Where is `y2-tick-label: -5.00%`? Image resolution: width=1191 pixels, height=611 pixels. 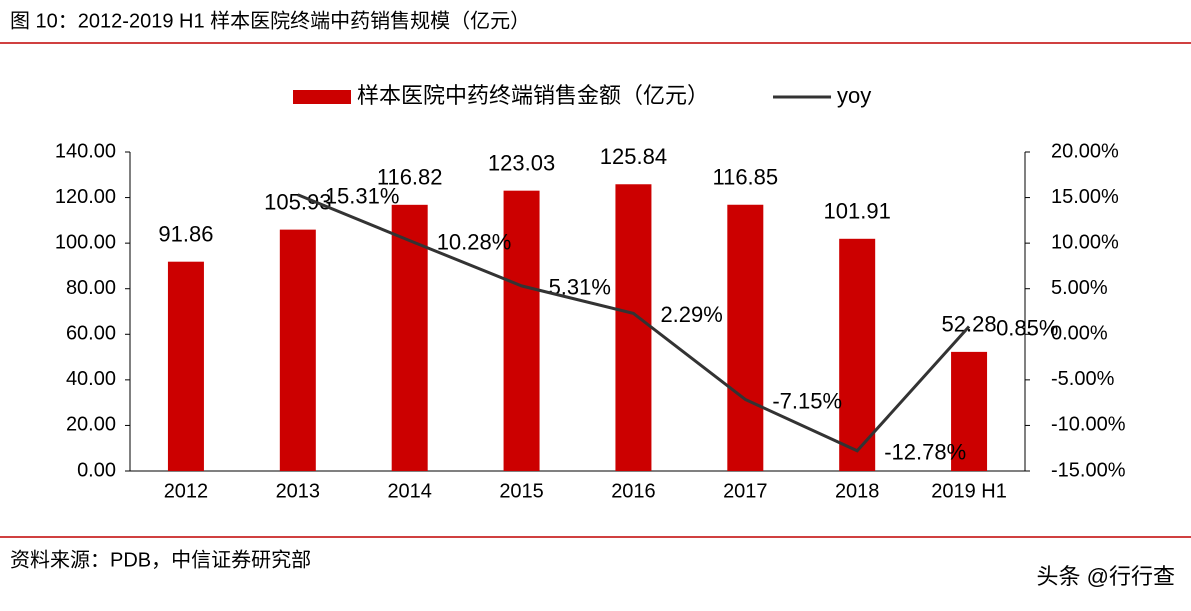
y2-tick-label: -5.00% is located at coordinates (1083, 379).